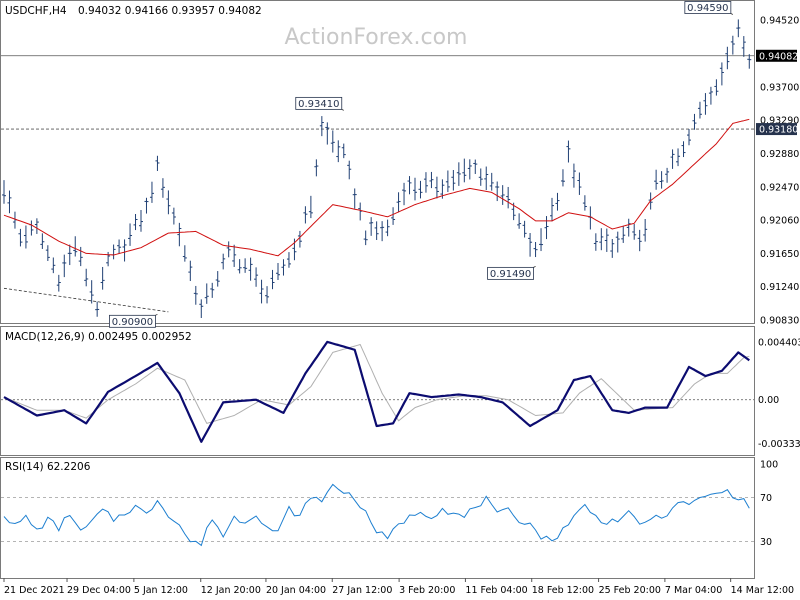  What do you see at coordinates (779, 287) in the screenshot?
I see `price-y-tick: 0.91240` at bounding box center [779, 287].